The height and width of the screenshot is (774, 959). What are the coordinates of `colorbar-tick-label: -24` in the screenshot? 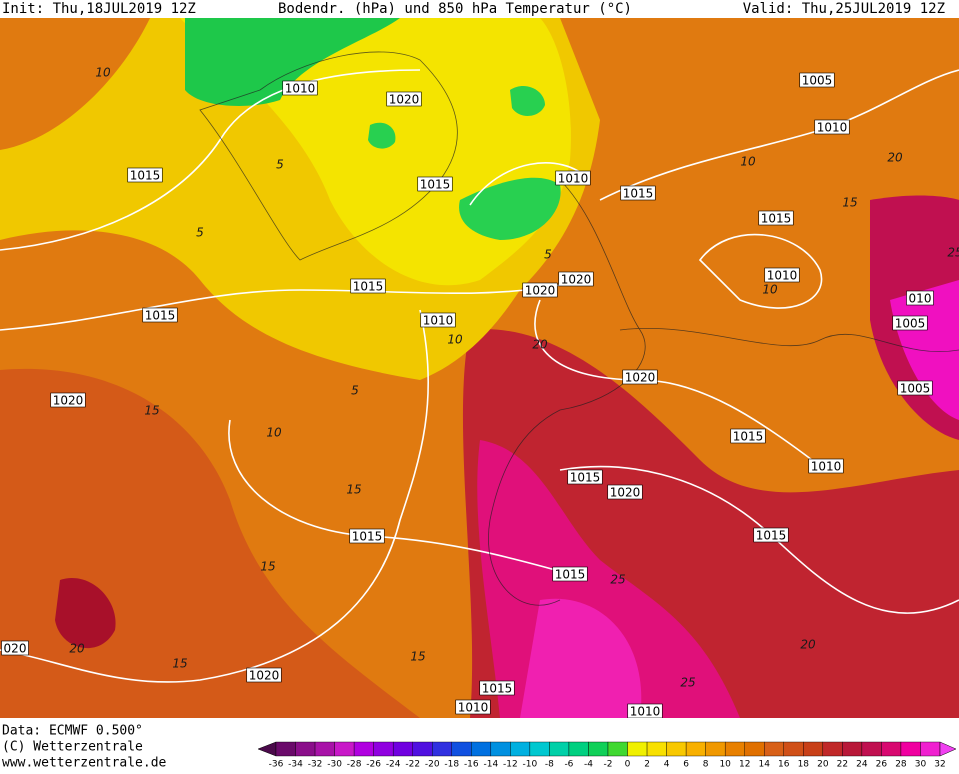 It's located at (393, 765).